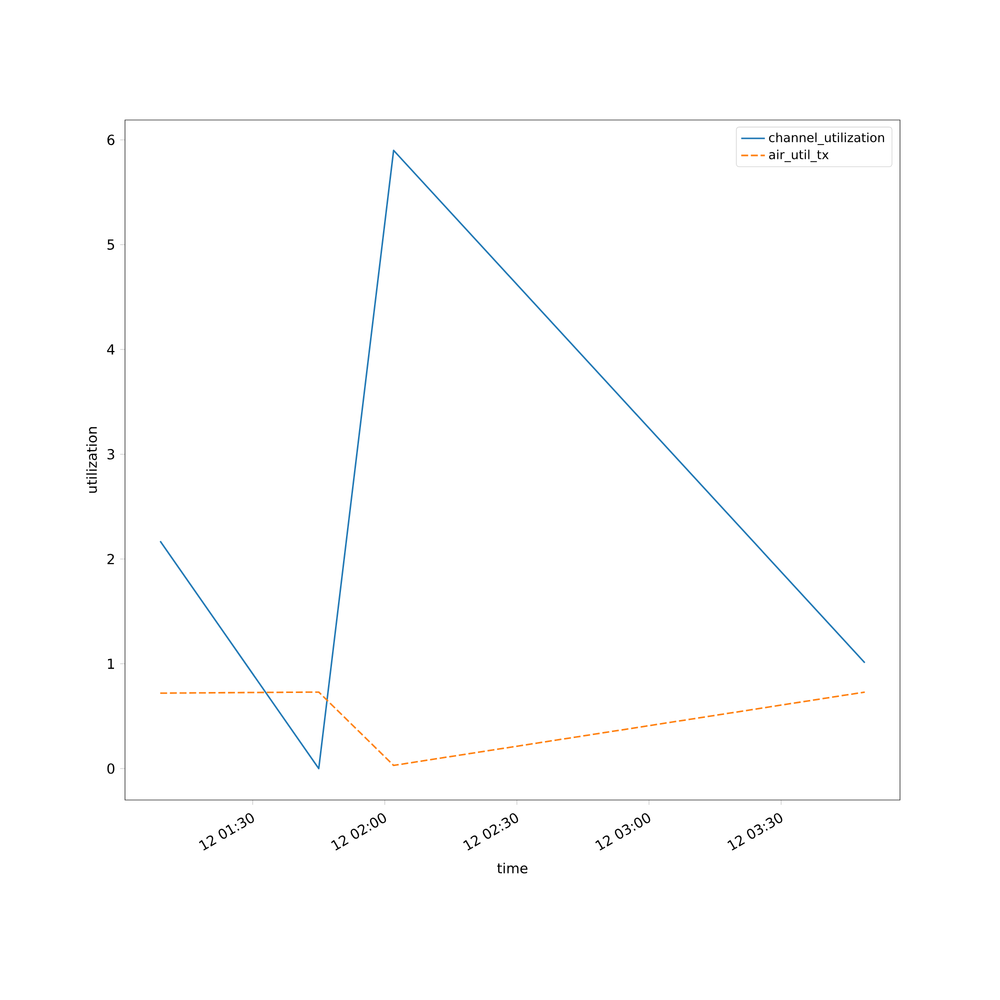  Describe the element at coordinates (111, 663) in the screenshot. I see `y-tick-label: 1` at that location.